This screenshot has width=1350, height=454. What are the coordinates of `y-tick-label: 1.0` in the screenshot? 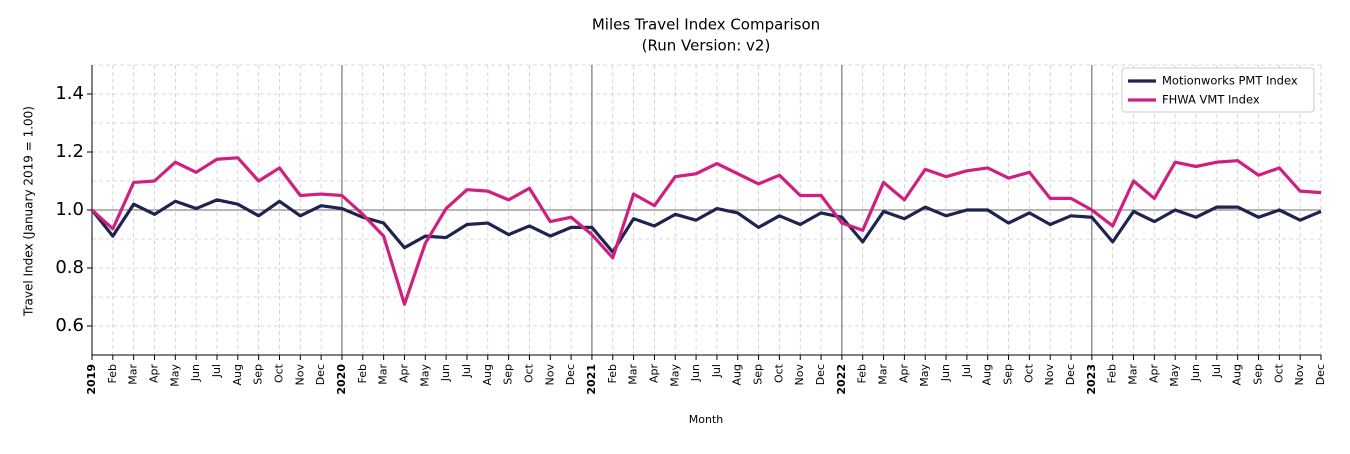 It's located at (69, 209).